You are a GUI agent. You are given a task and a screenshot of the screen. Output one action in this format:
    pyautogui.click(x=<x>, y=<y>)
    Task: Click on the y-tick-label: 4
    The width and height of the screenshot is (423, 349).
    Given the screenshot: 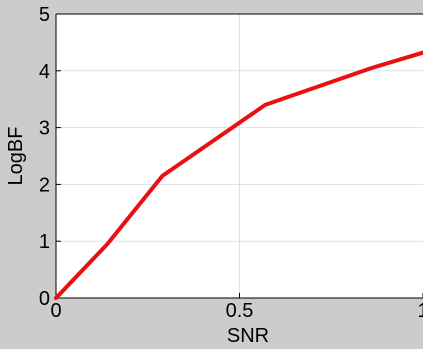 What is the action you would take?
    pyautogui.click(x=44, y=72)
    